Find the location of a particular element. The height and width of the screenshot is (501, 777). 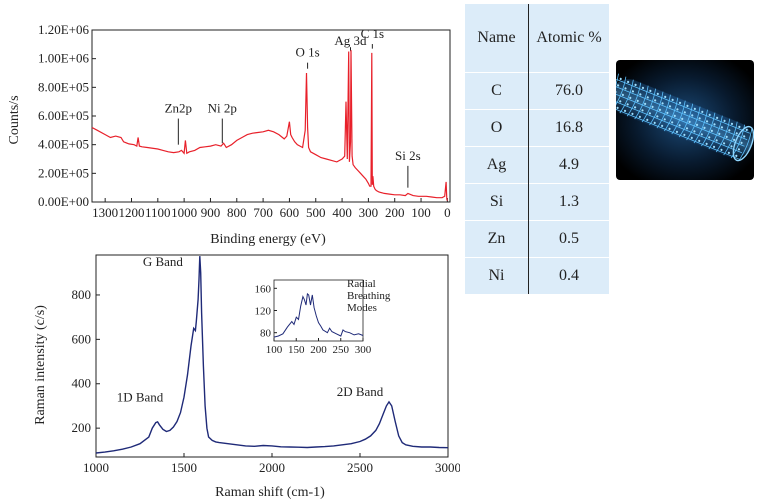

inset-x-tick-label: 300 is located at coordinates (363, 350).